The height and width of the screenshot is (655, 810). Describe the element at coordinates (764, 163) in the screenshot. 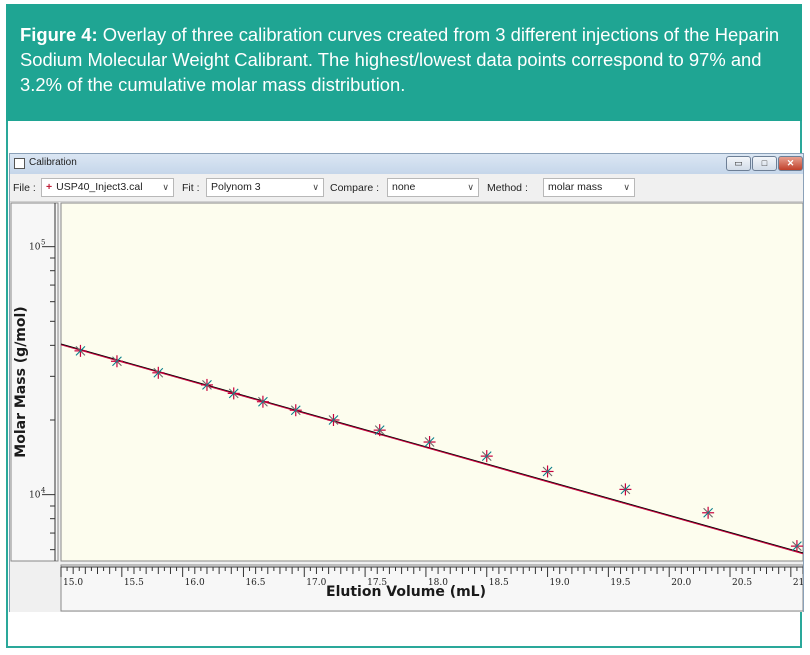

I see `maximize-button: □` at that location.